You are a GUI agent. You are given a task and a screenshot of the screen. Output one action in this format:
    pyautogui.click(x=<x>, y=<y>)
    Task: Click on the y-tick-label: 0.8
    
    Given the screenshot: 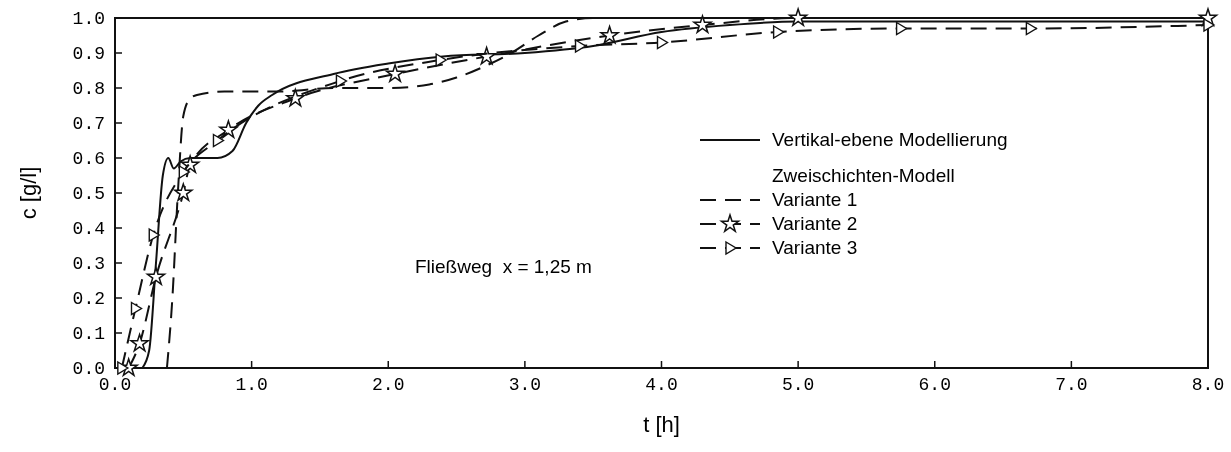 What is the action you would take?
    pyautogui.click(x=88, y=89)
    